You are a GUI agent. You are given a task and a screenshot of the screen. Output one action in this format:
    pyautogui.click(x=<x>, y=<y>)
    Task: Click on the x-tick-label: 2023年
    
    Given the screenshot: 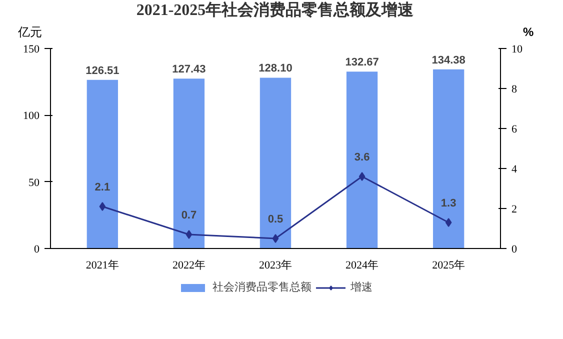 What is the action you would take?
    pyautogui.click(x=275, y=266)
    